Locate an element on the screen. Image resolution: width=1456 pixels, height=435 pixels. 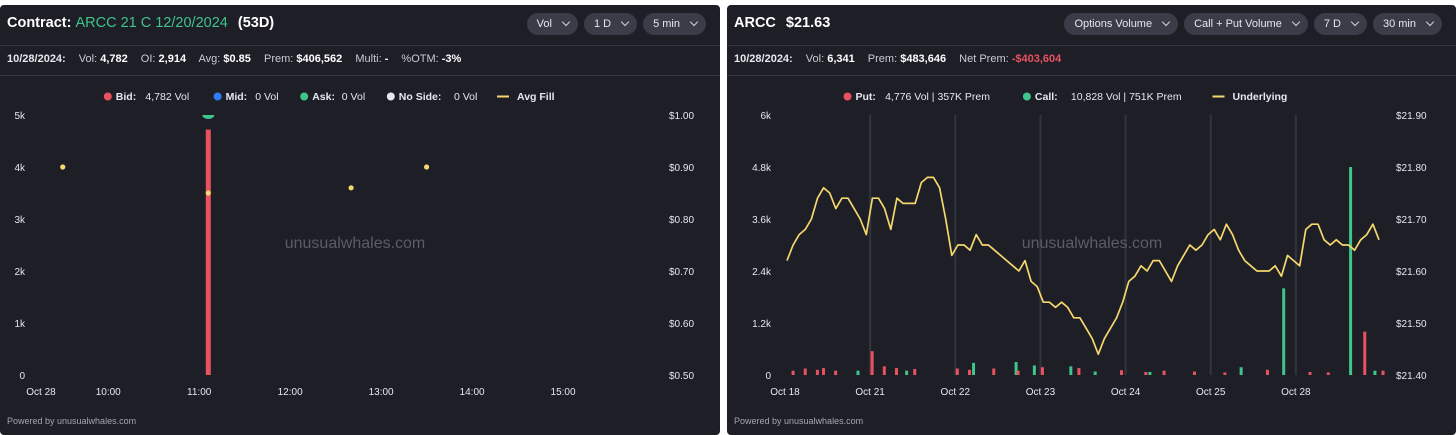
y-tick-label: 4.8k is located at coordinates (762, 168).